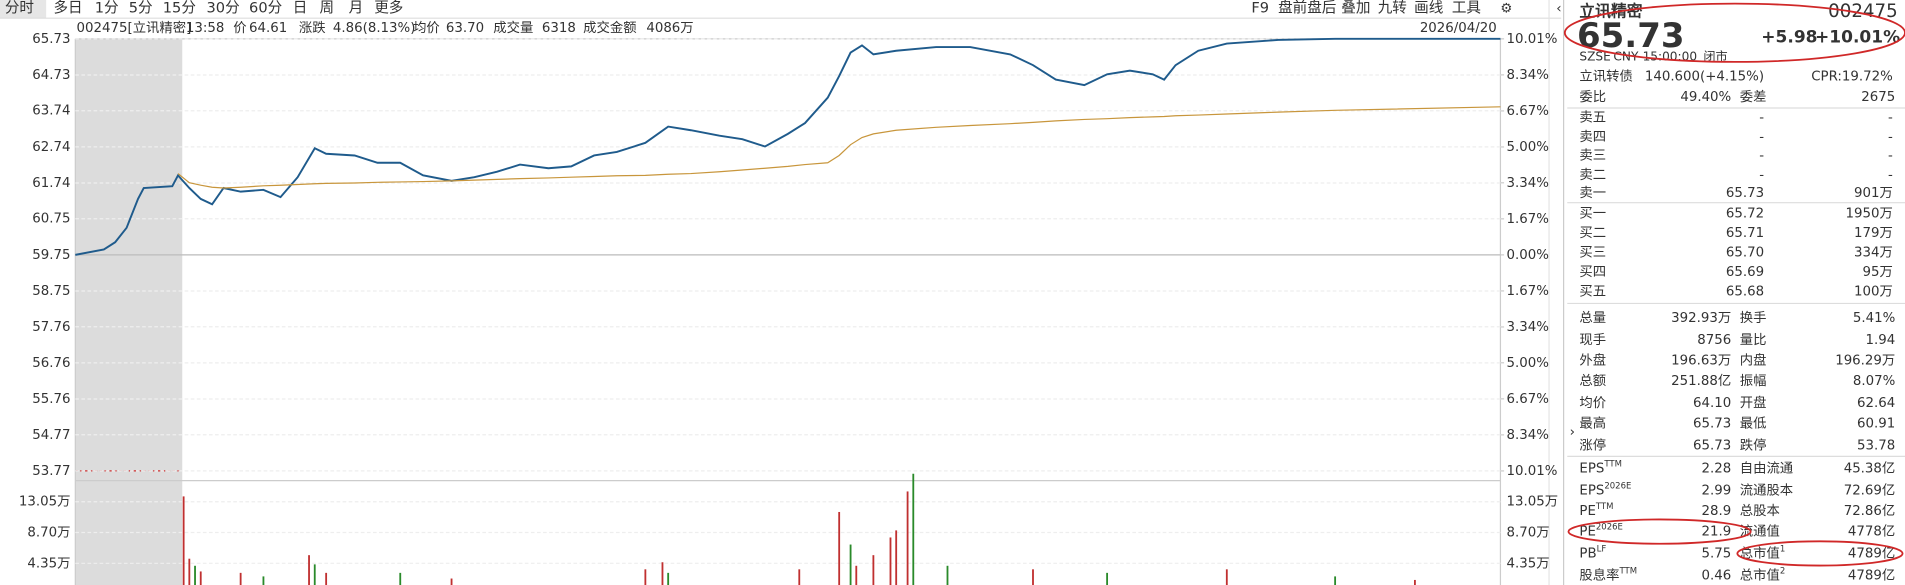  I want to click on panel-cell: 72.69亿, so click(1870, 490).